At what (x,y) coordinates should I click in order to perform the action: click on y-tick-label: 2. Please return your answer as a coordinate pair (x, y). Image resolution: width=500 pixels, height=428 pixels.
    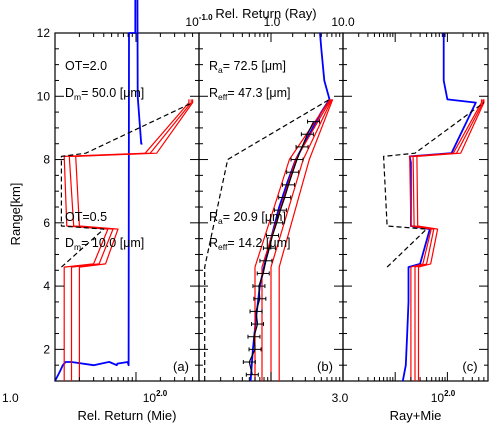
    Looking at the image, I should click on (46, 349).